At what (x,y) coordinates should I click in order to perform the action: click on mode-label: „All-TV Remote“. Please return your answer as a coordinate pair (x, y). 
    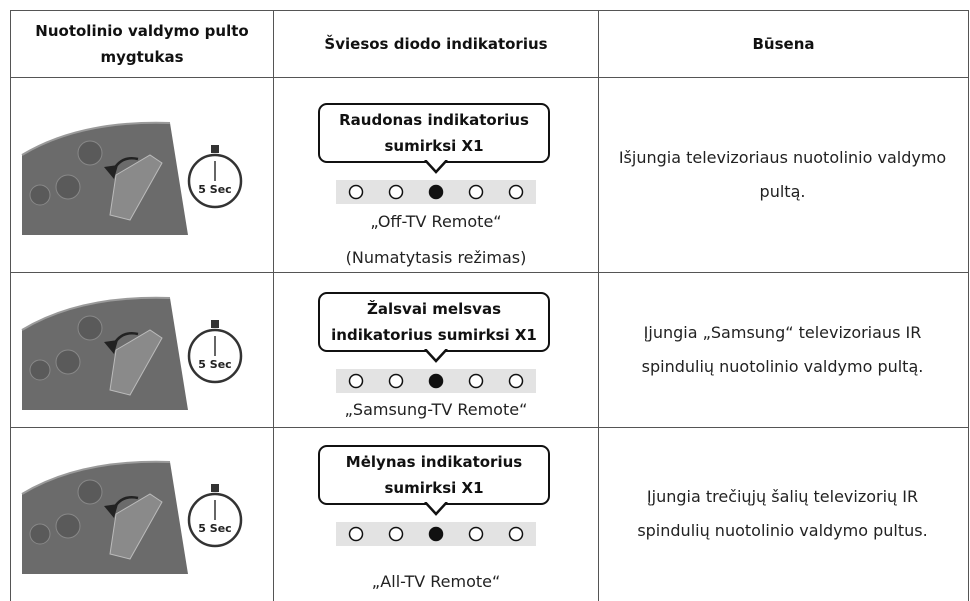
    Looking at the image, I should click on (436, 581).